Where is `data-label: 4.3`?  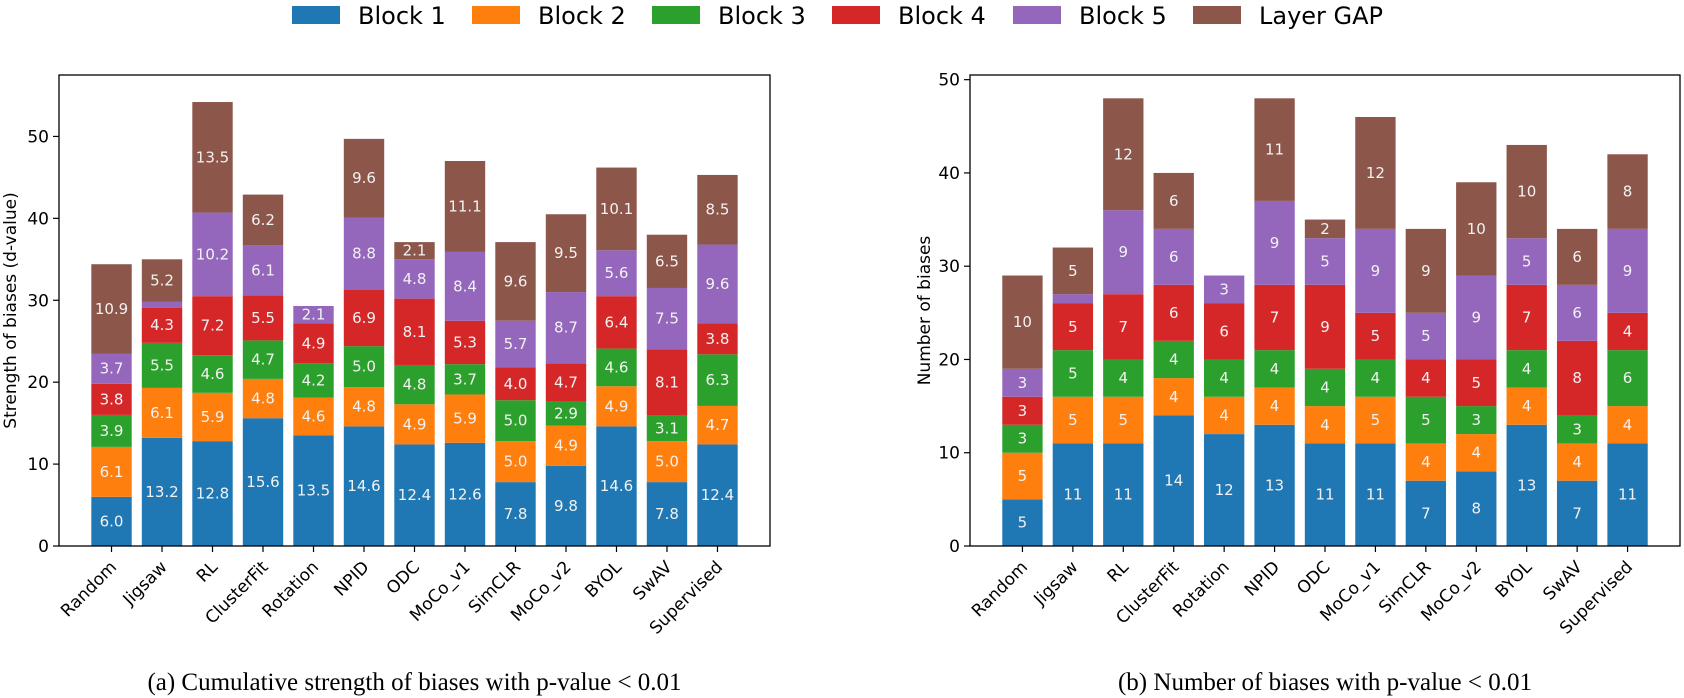 data-label: 4.3 is located at coordinates (162, 325).